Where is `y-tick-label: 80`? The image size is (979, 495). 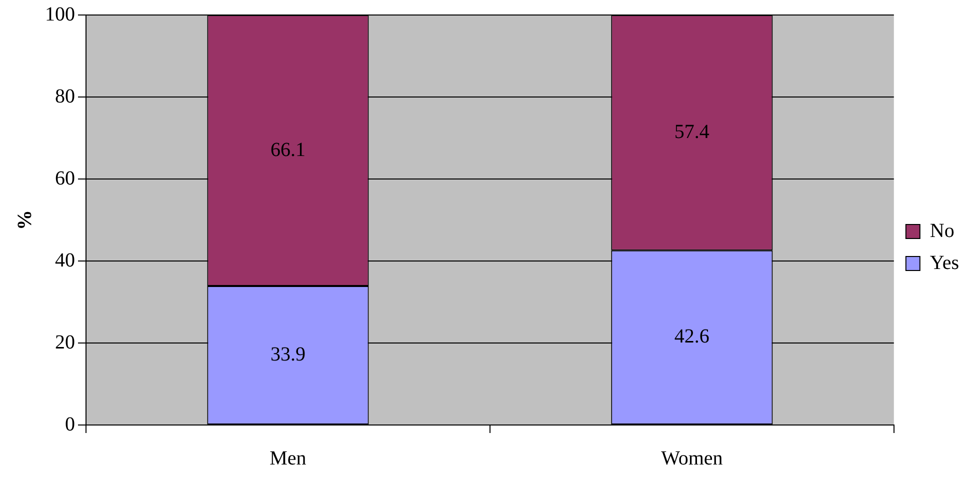 y-tick-label: 80 is located at coordinates (65, 96).